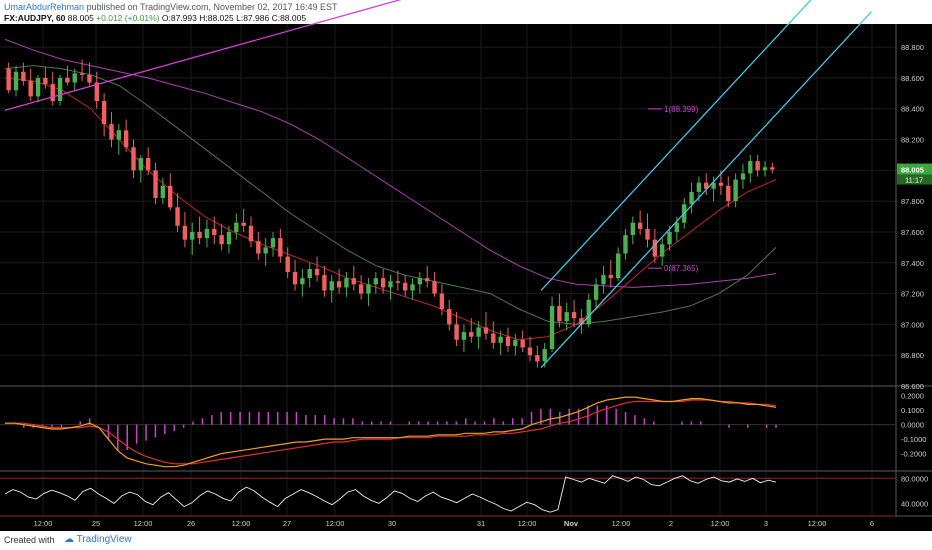  I want to click on macd-line, so click(391, 432).